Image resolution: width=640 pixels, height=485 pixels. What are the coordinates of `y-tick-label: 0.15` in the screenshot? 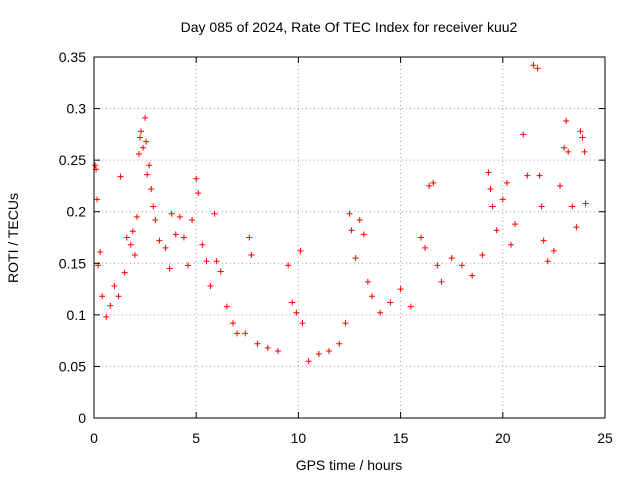 It's located at (72, 263).